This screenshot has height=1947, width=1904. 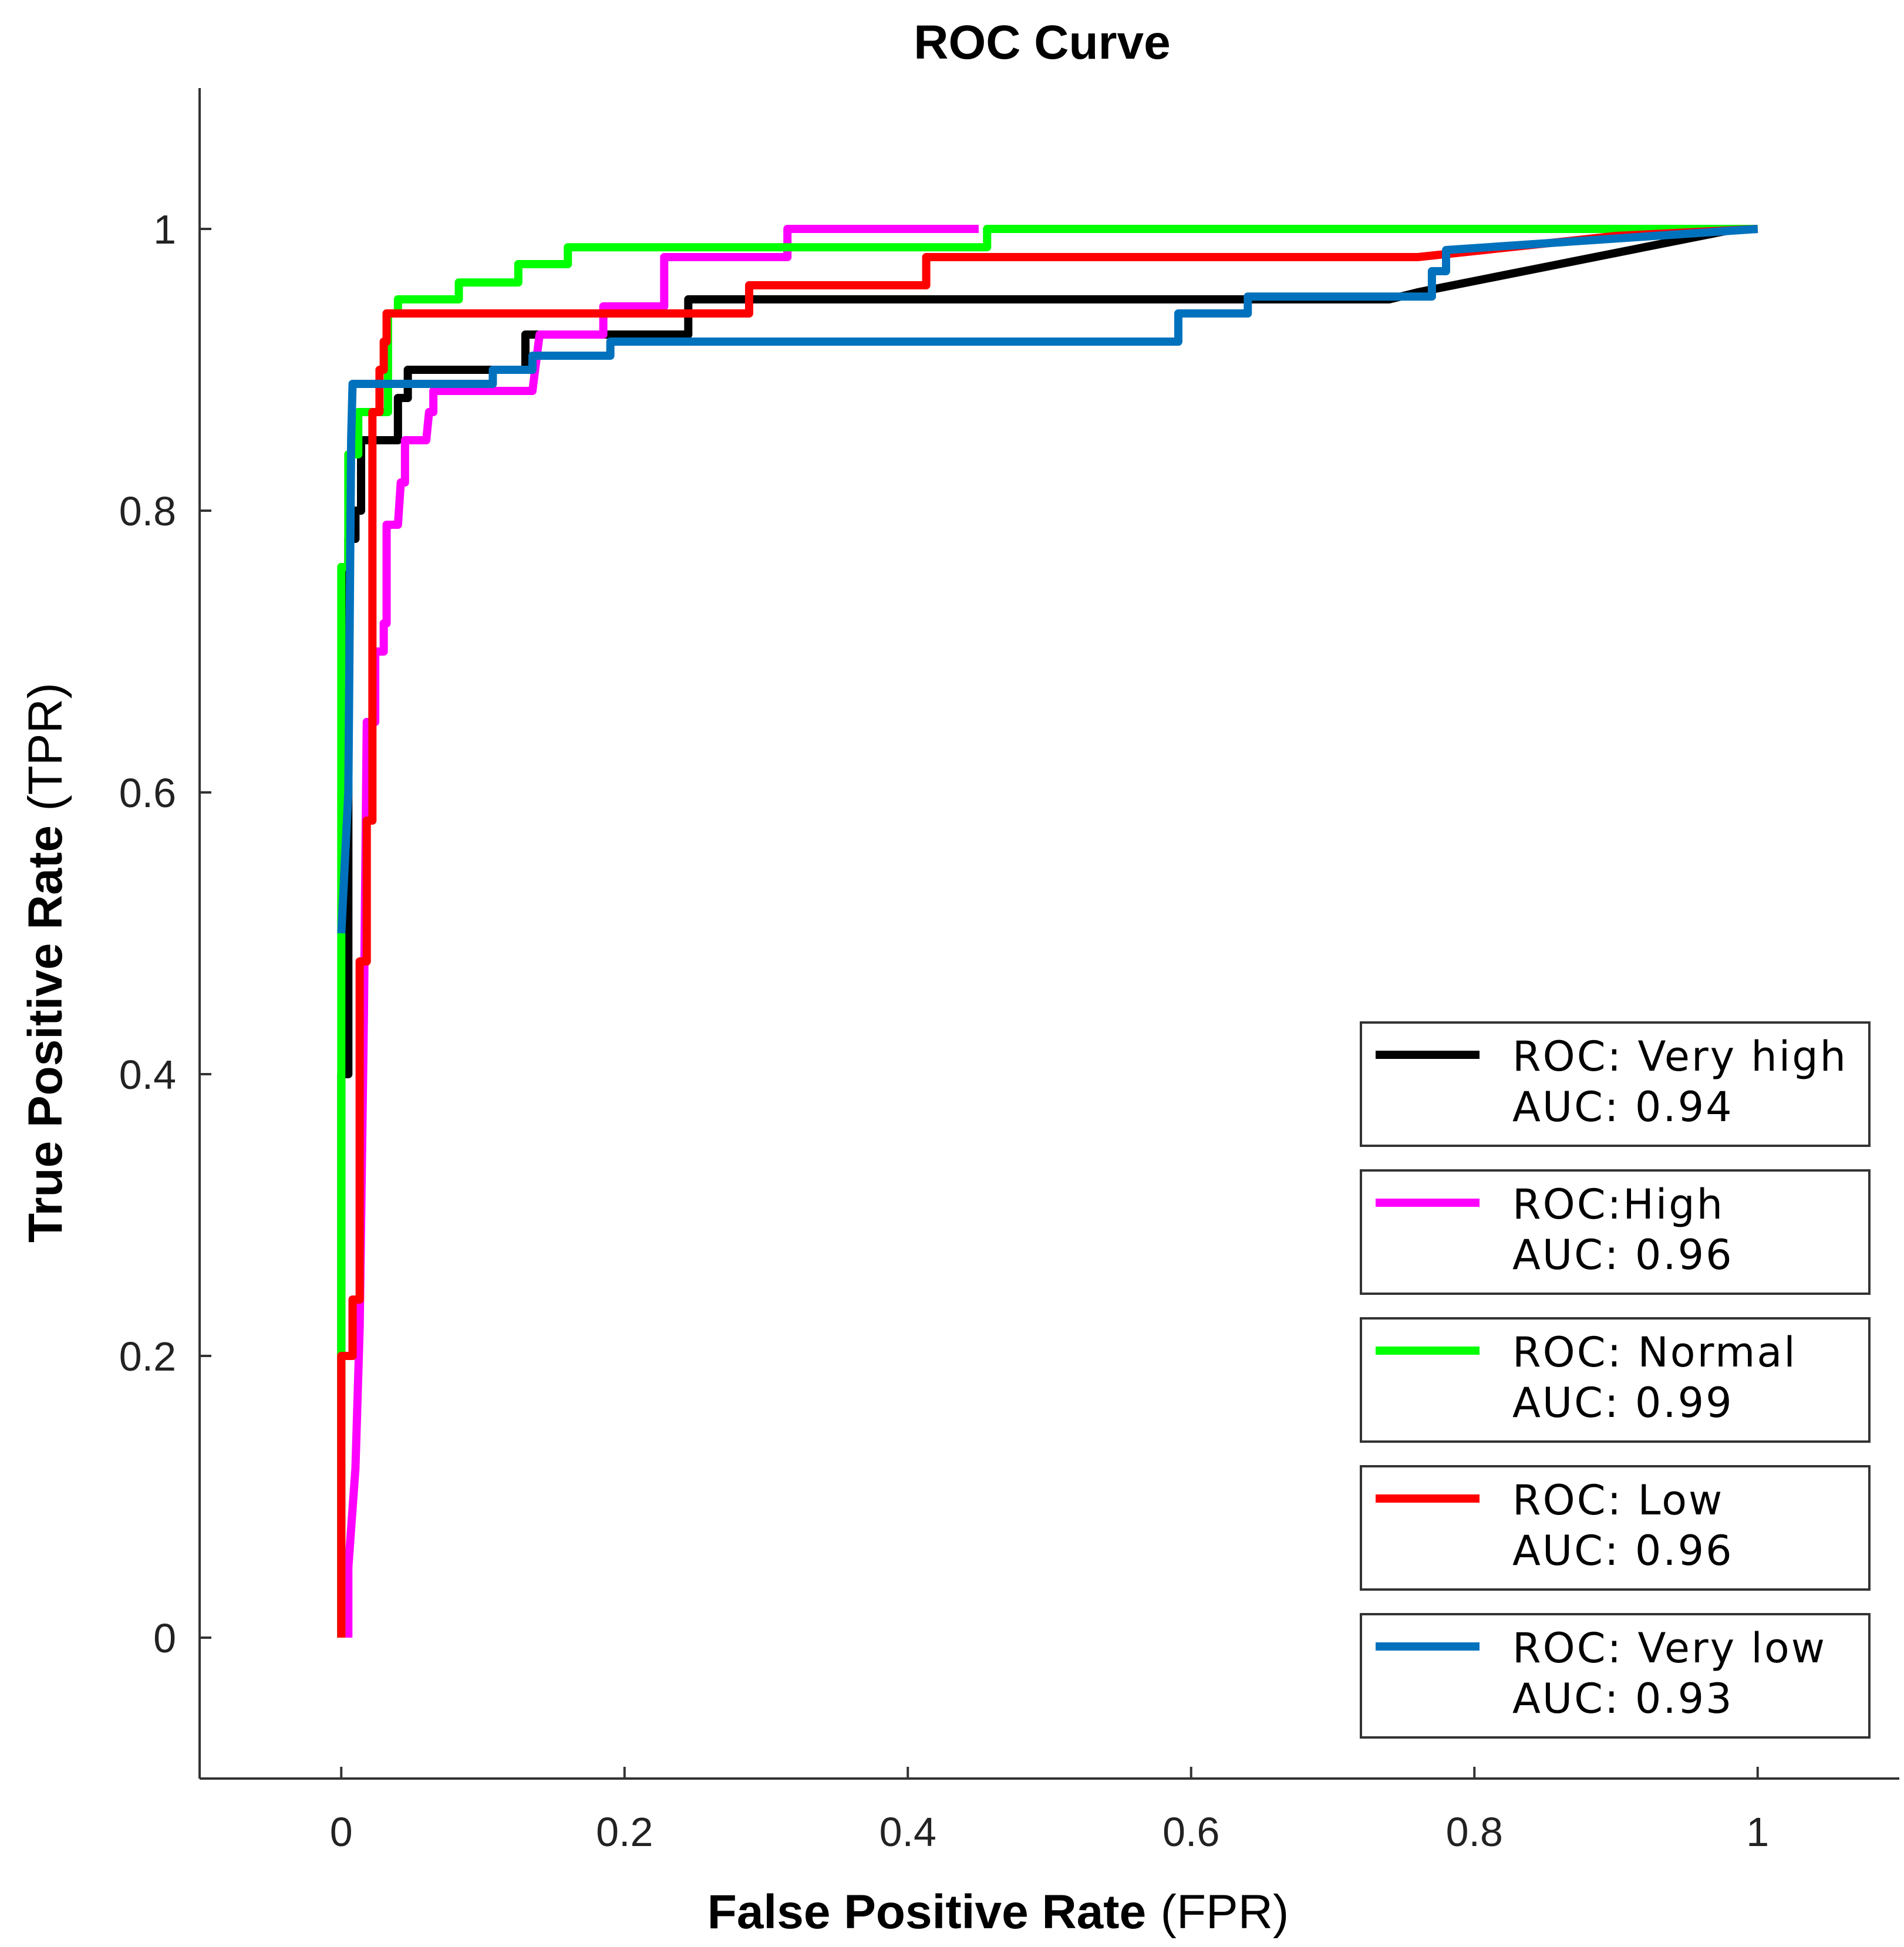 What do you see at coordinates (1618, 1500) in the screenshot?
I see `legend-label-4: ROC: Low` at bounding box center [1618, 1500].